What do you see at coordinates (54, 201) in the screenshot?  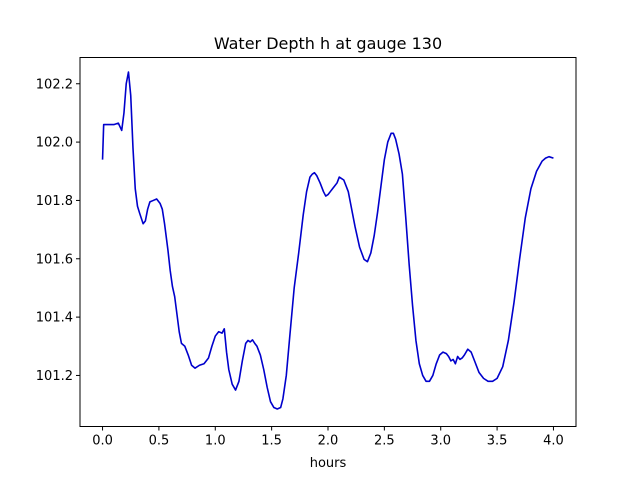 I see `y-tick-label: 101.8` at bounding box center [54, 201].